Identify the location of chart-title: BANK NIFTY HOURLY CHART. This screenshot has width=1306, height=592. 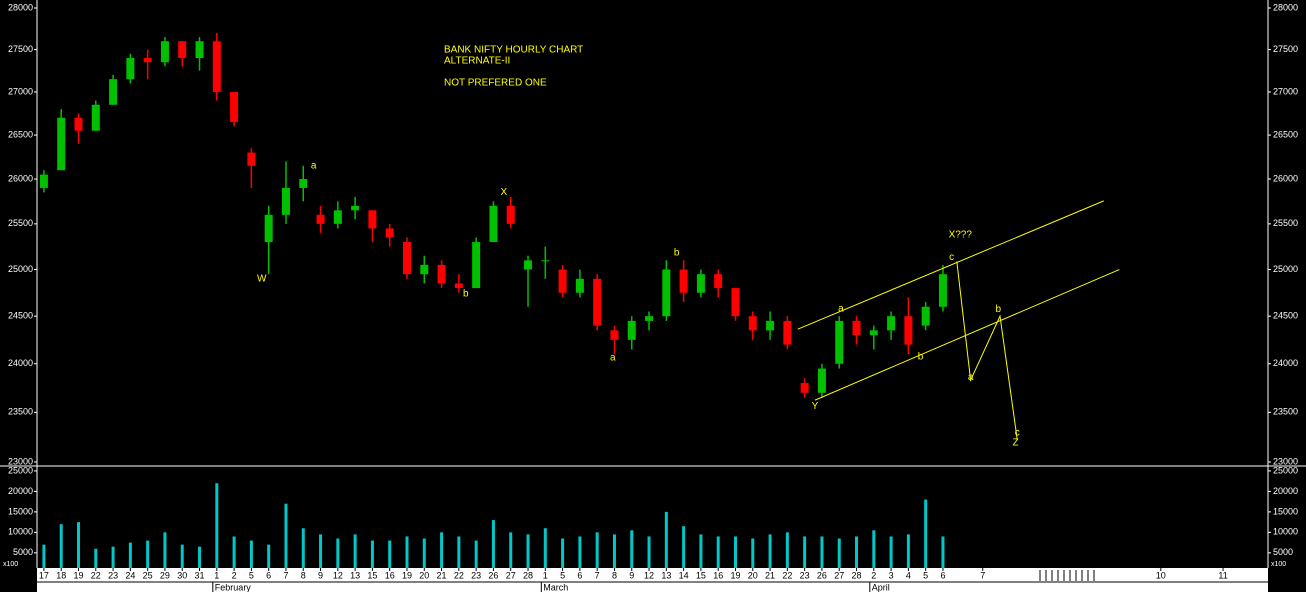
(513, 50).